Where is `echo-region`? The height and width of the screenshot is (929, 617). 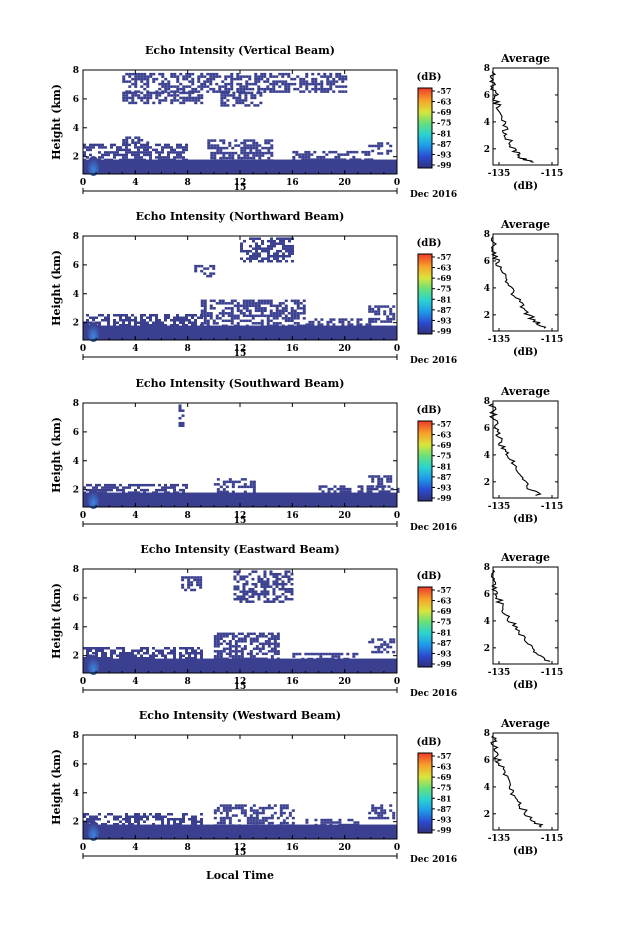
echo-region is located at coordinates (240, 332).